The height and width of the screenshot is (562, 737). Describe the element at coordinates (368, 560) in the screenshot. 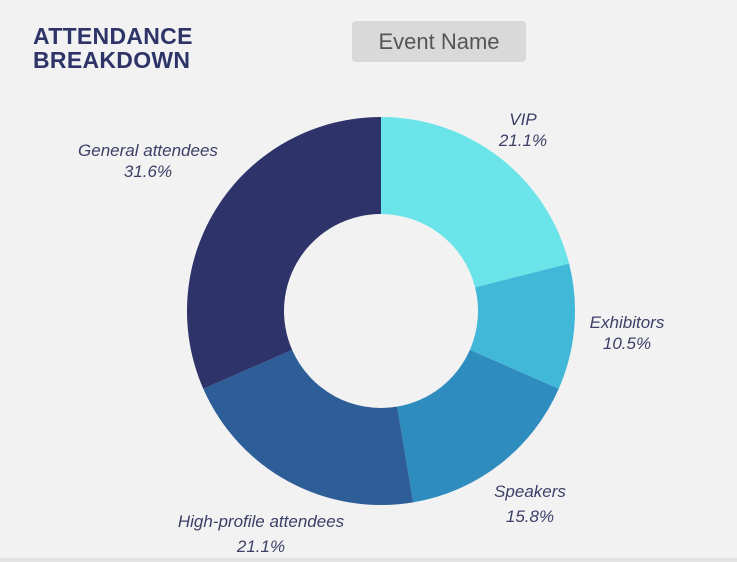

I see `bottom-divider` at that location.